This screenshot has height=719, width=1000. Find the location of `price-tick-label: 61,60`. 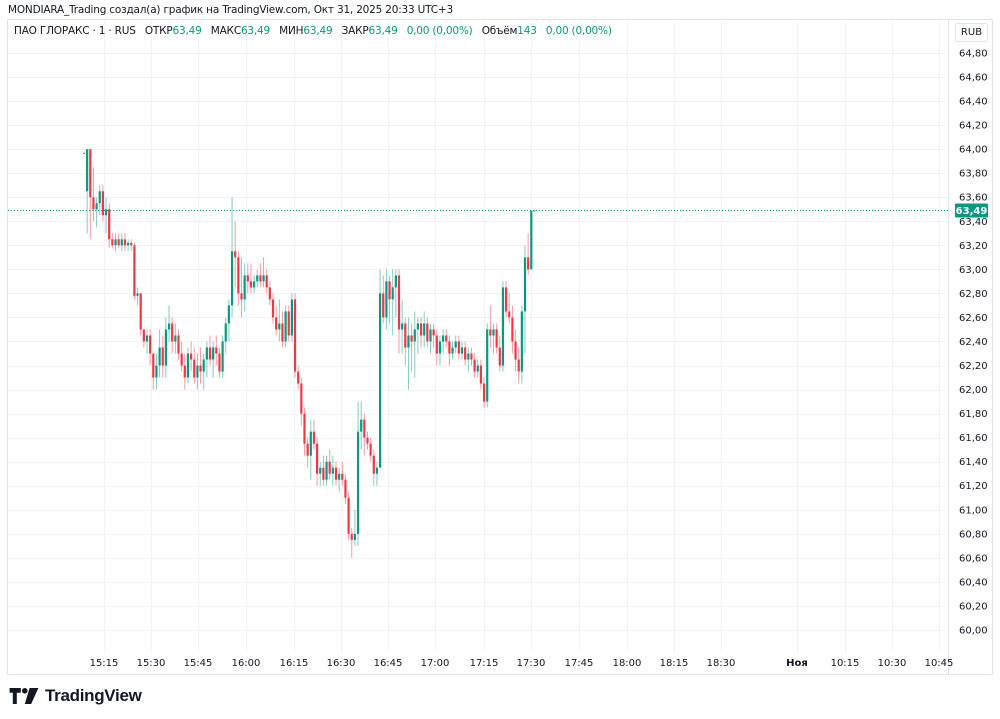

price-tick-label: 61,60 is located at coordinates (973, 438).